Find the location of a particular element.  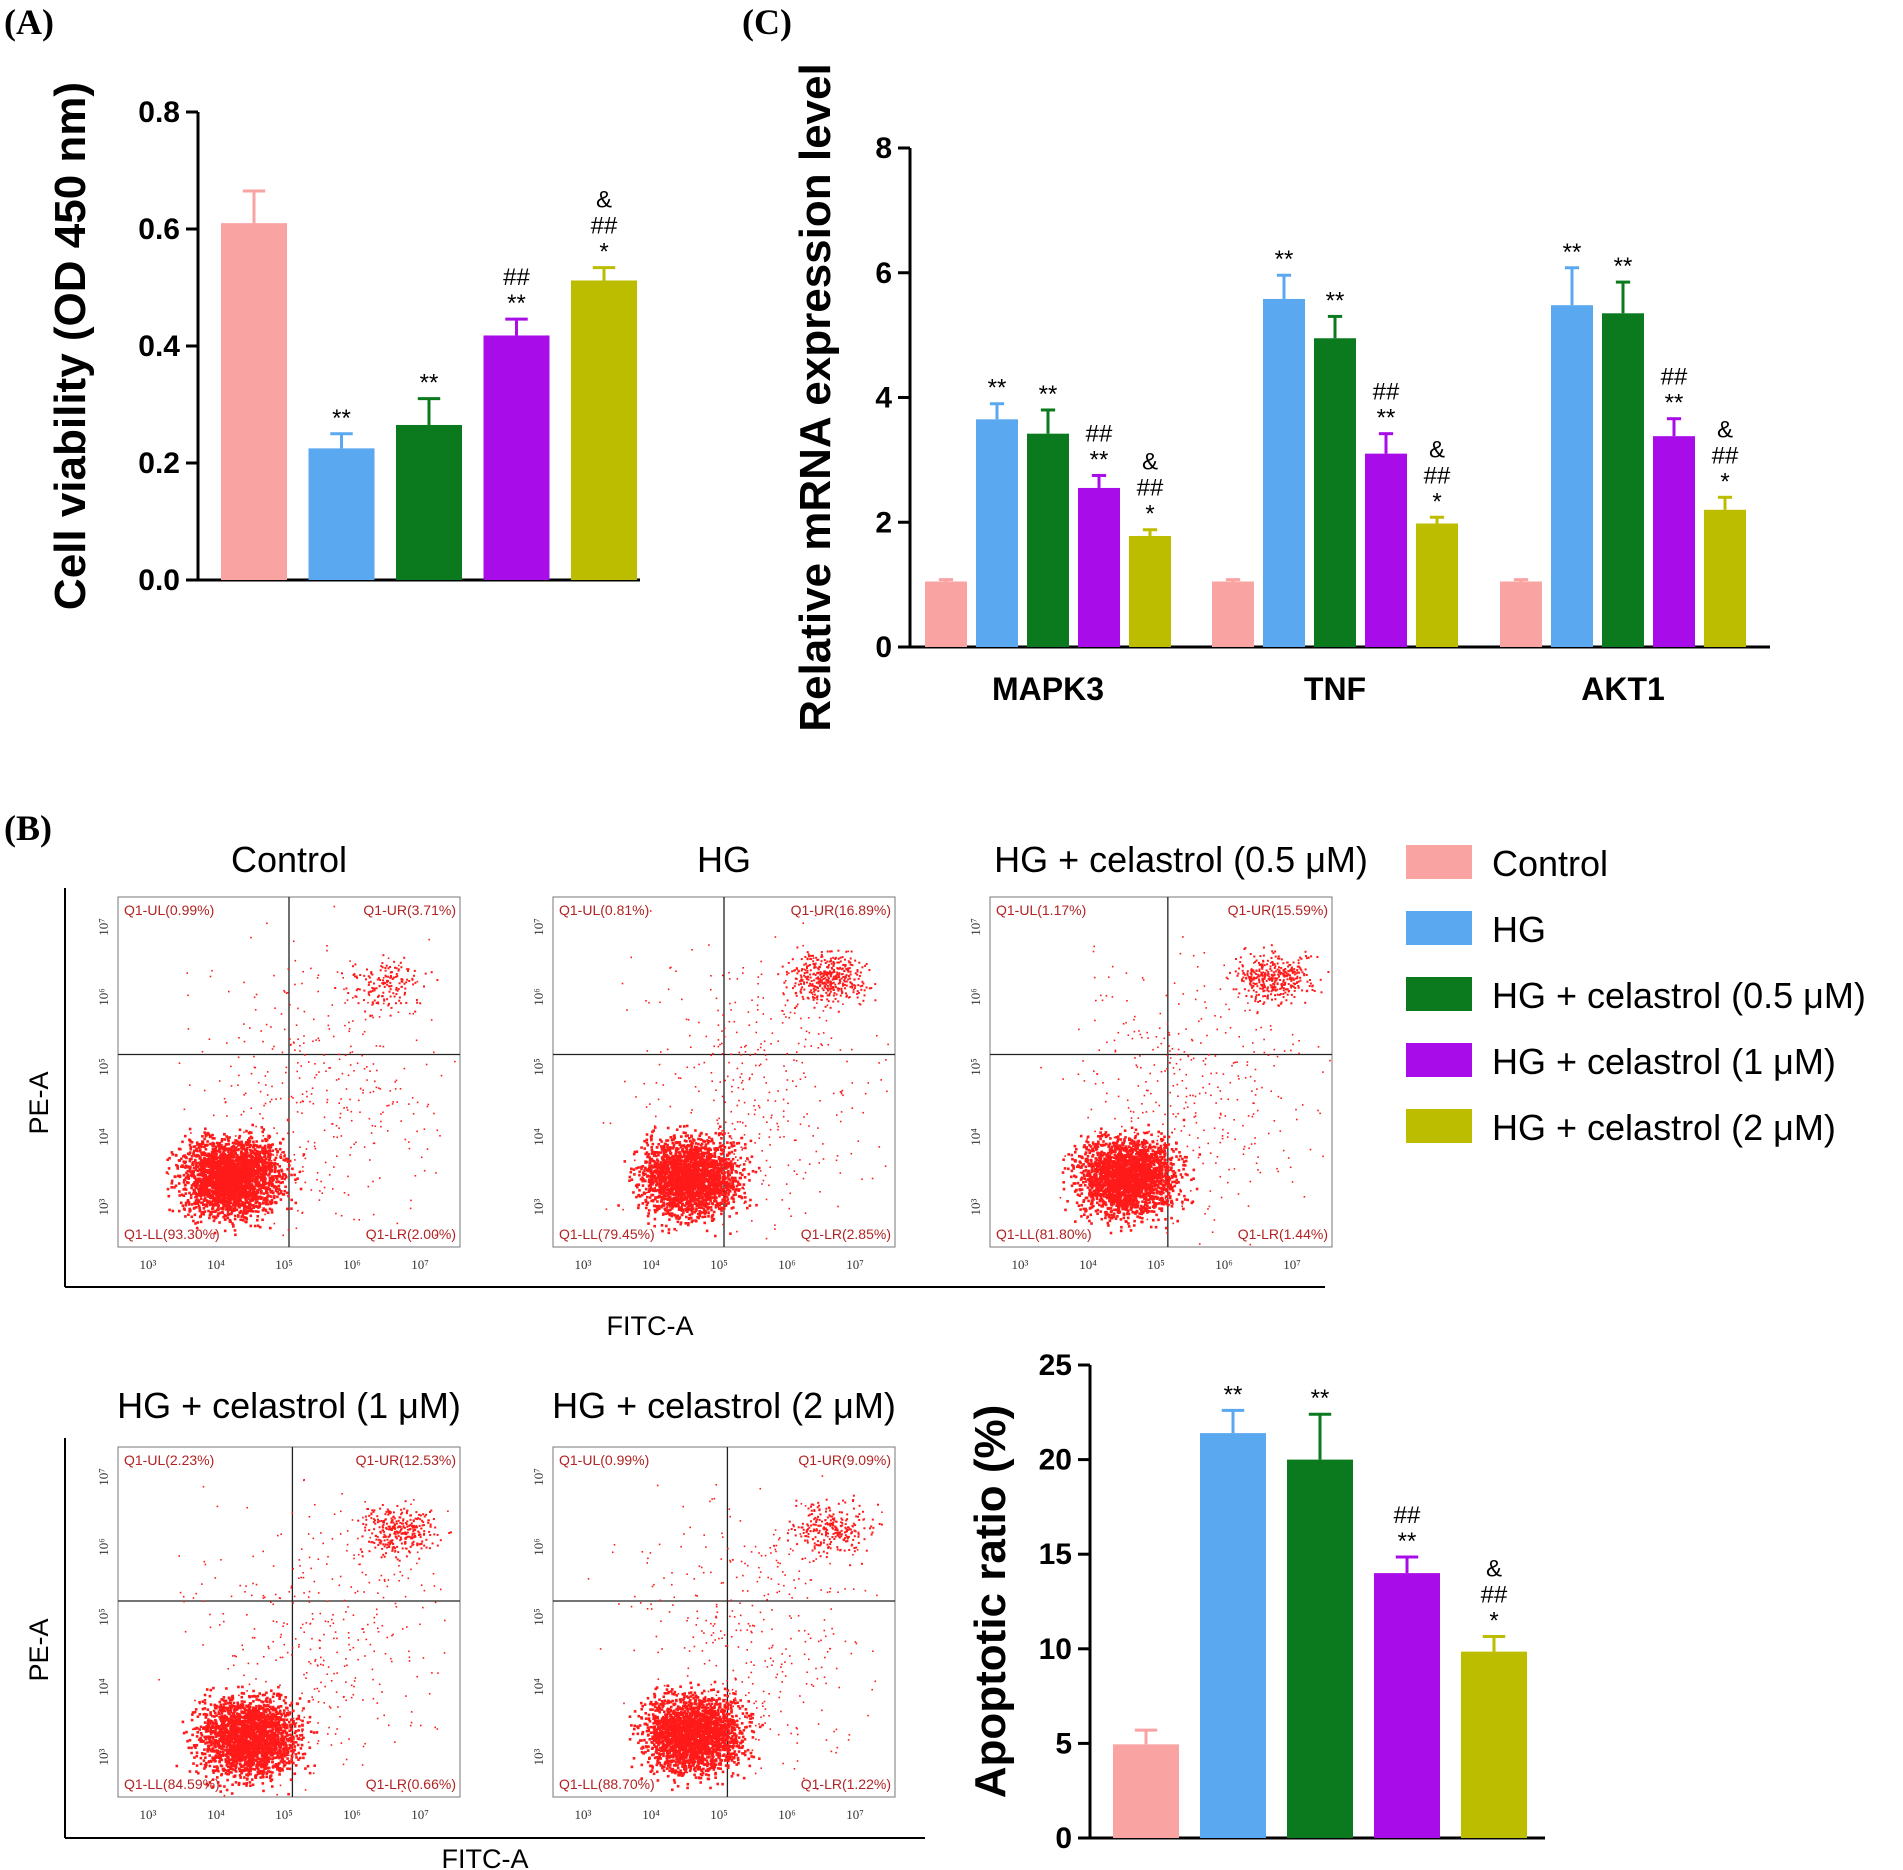

viability-significance-mark: ** is located at coordinates (429, 383).